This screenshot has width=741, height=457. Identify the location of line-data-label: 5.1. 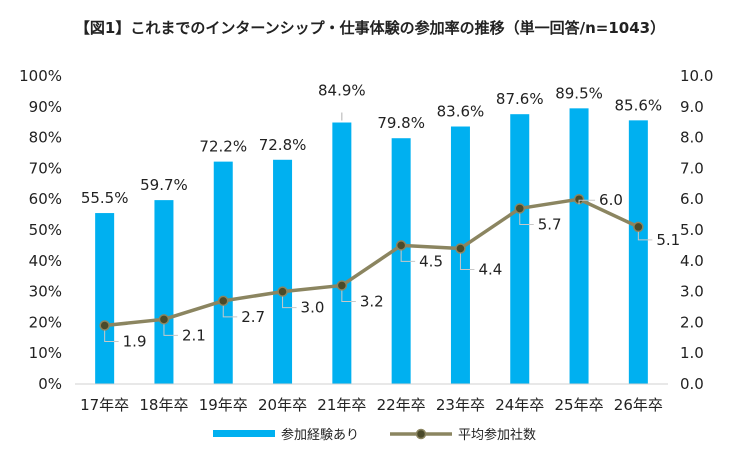
(668, 240).